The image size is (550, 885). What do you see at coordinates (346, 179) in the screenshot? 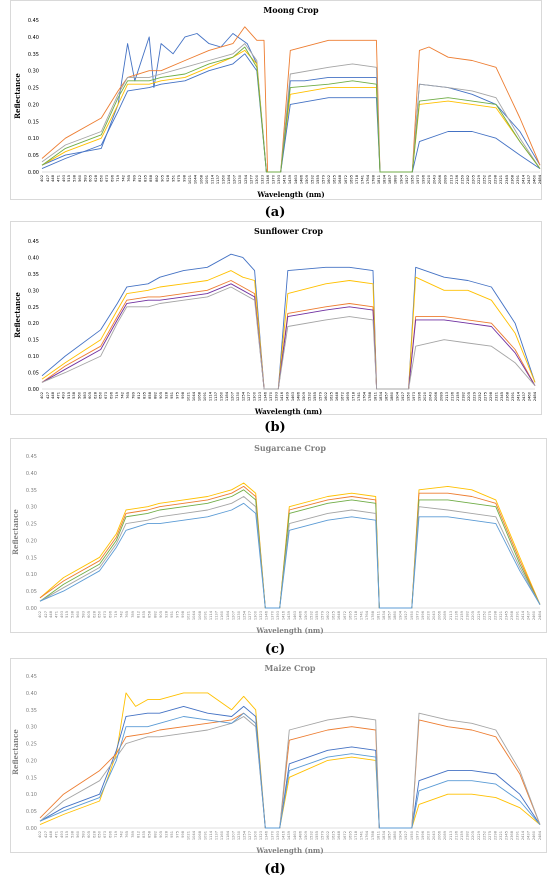
I see `x-tick-label: 1672` at bounding box center [346, 179].